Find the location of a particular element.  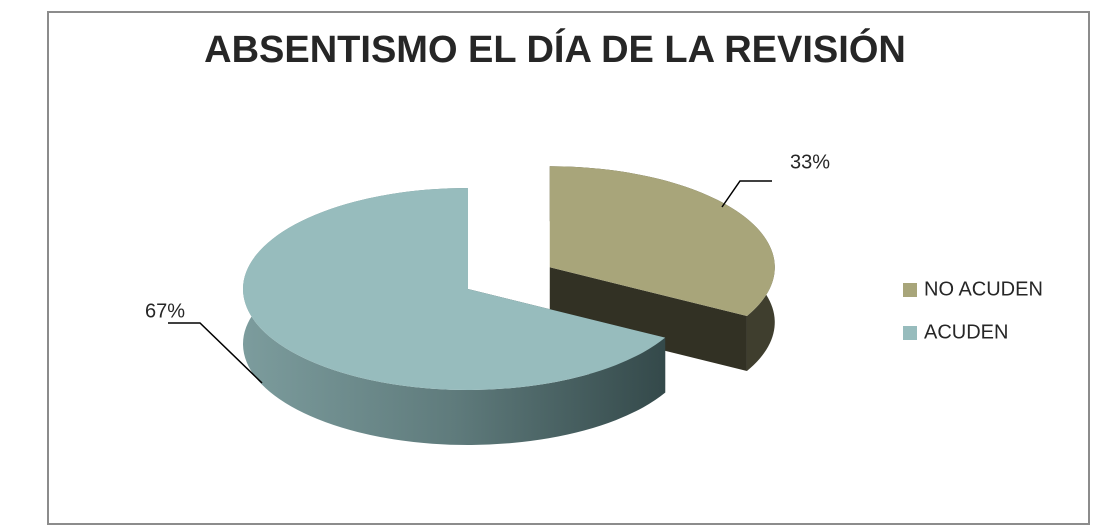

legend-label: NO ACUDEN is located at coordinates (983, 289).